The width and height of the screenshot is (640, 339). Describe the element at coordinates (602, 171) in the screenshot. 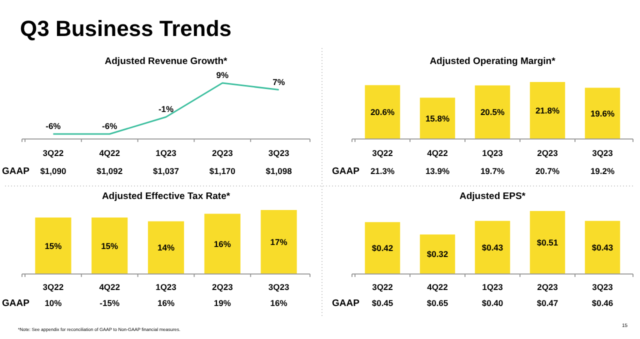

I see `text: 19.2%` at that location.